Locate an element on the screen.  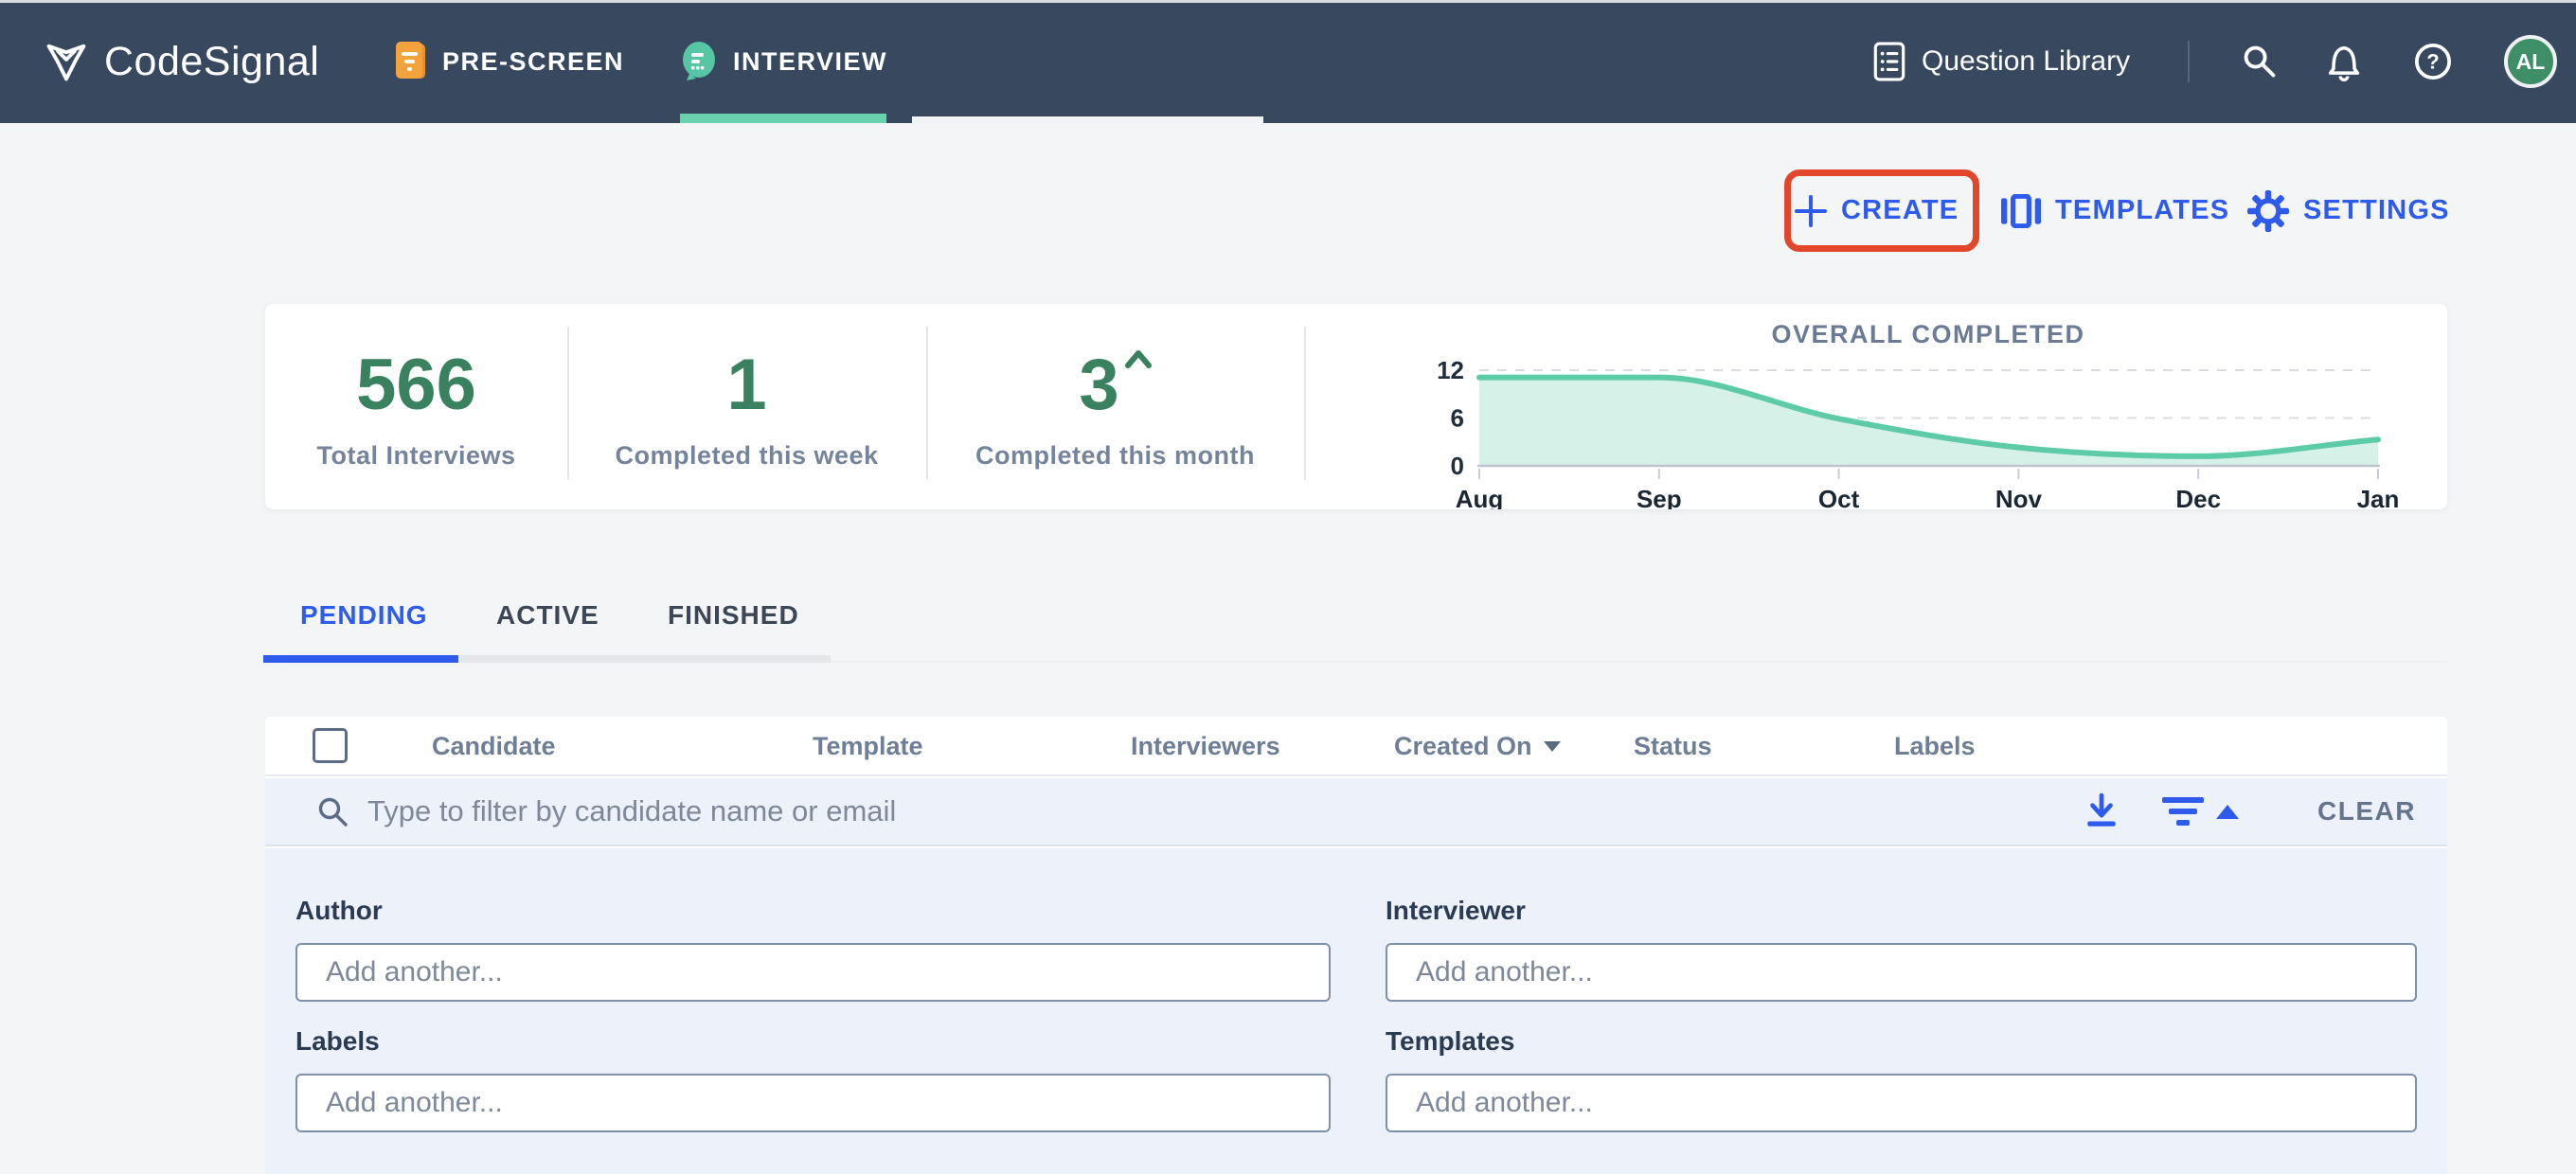
stat-label: Total Interviews is located at coordinates (416, 455).